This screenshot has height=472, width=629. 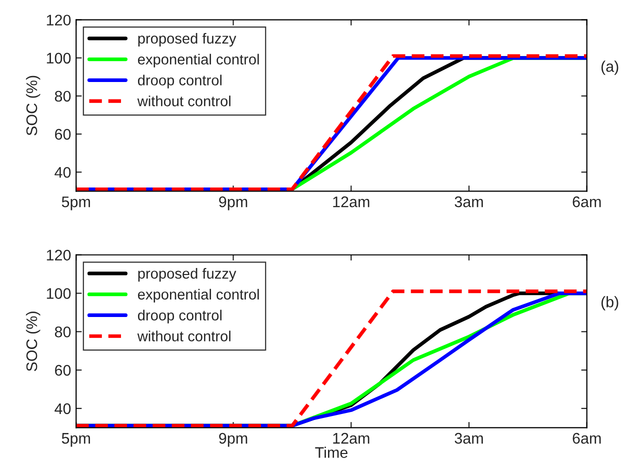 What do you see at coordinates (331, 452) in the screenshot?
I see `x-axis-title: Time` at bounding box center [331, 452].